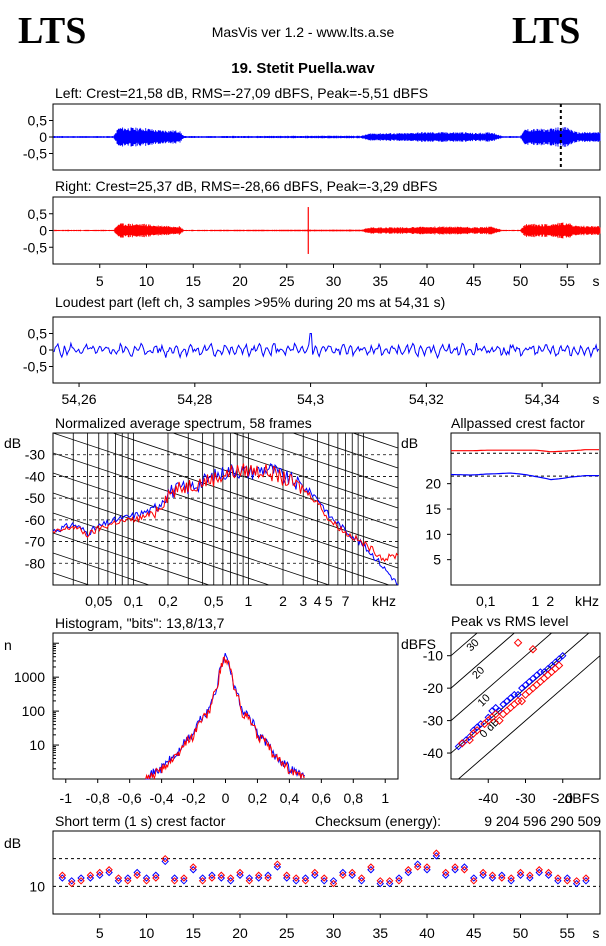 This screenshot has width=606, height=946. What do you see at coordinates (183, 423) in the screenshot?
I see `spectrum-title: Normalized average spectrum, 58 frames` at bounding box center [183, 423].